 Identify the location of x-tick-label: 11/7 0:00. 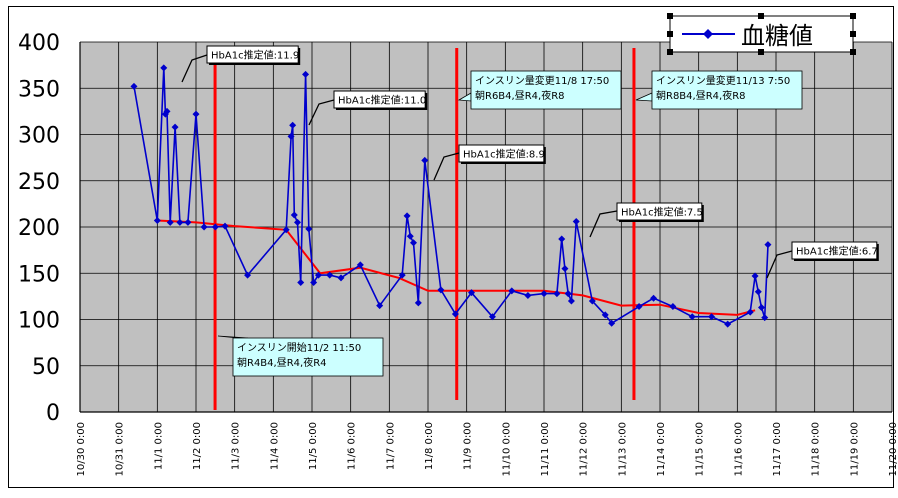
(390, 446).